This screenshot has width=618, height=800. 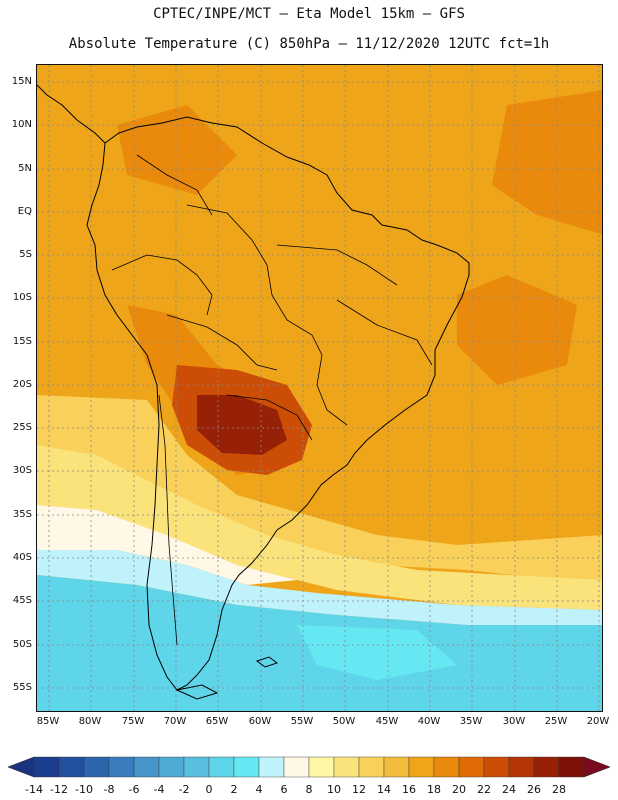 I want to click on lat-label-30s: 30S, so click(x=22, y=470).